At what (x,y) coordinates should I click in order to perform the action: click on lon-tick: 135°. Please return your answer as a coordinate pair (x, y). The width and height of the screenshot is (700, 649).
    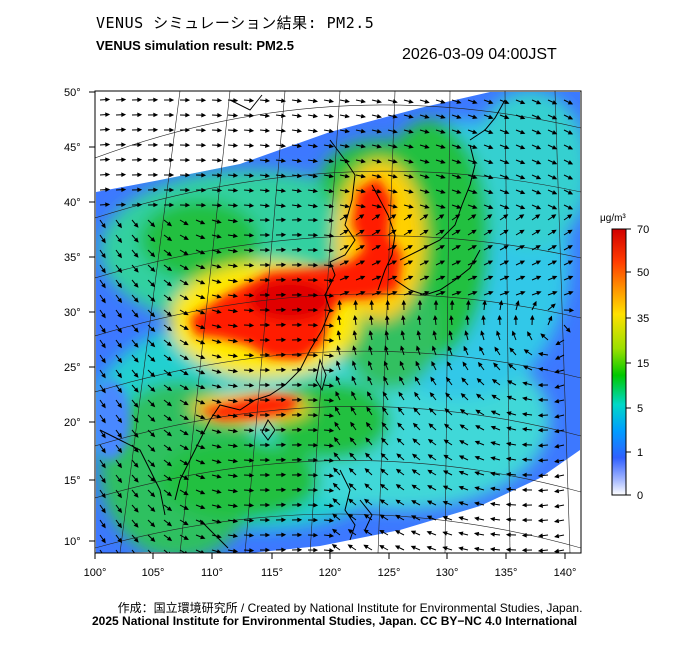
    Looking at the image, I should click on (506, 573).